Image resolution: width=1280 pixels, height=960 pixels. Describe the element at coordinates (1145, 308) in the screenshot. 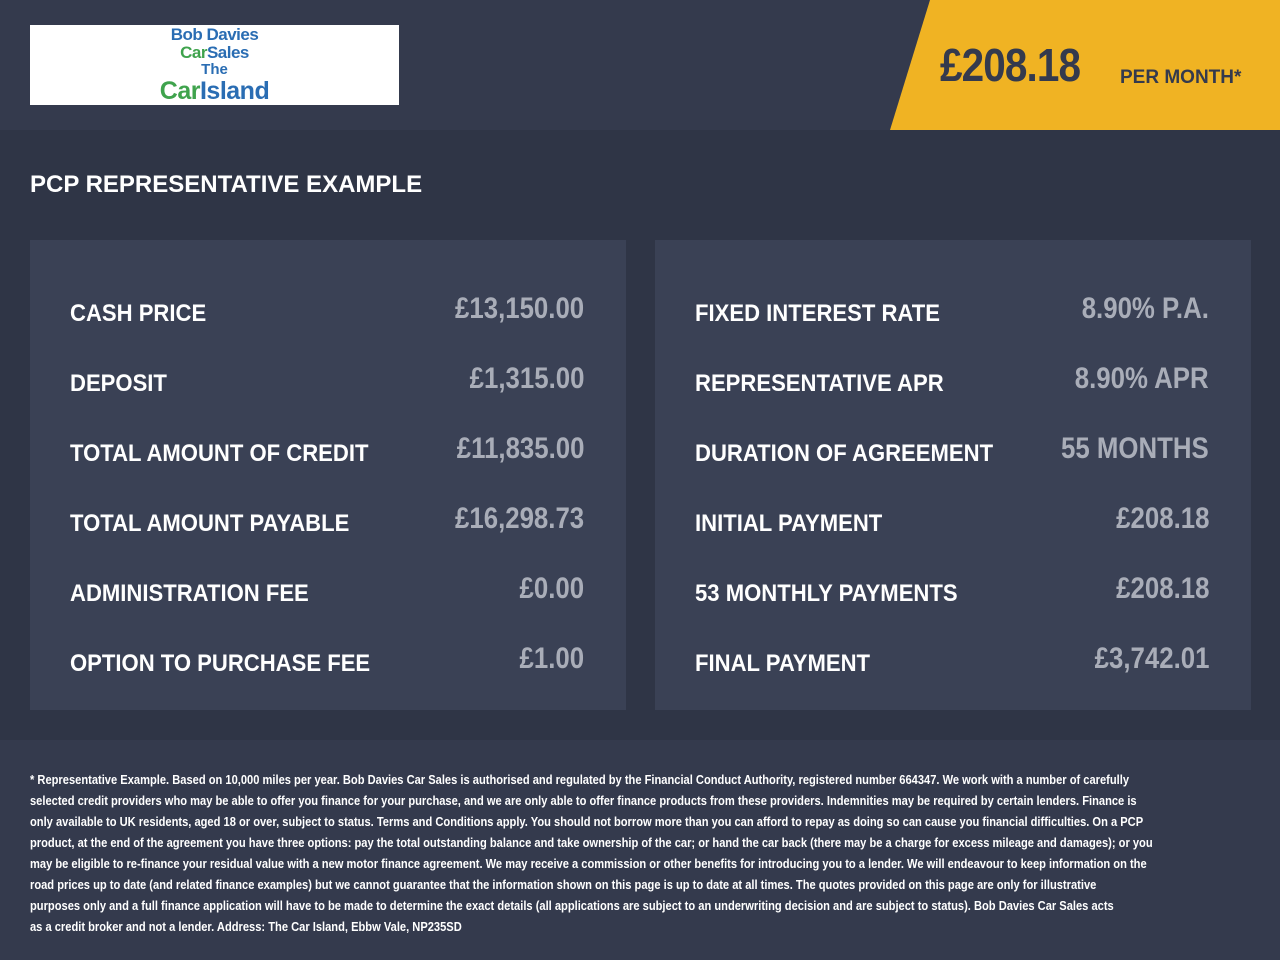

I see `finance-value: 8.90% P.A.` at that location.